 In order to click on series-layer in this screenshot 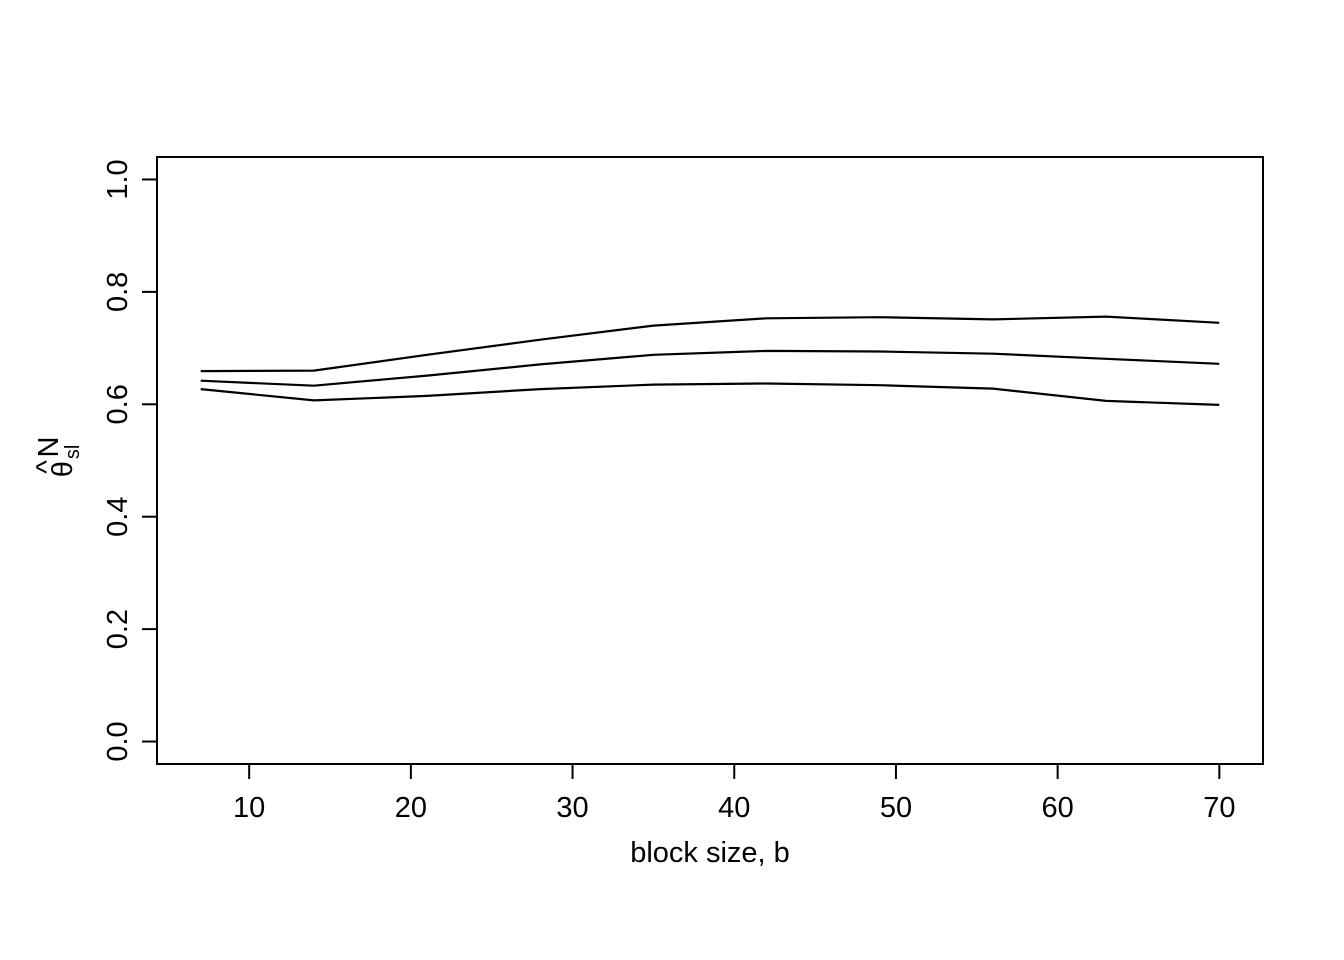, I will do `click(710, 360)`.